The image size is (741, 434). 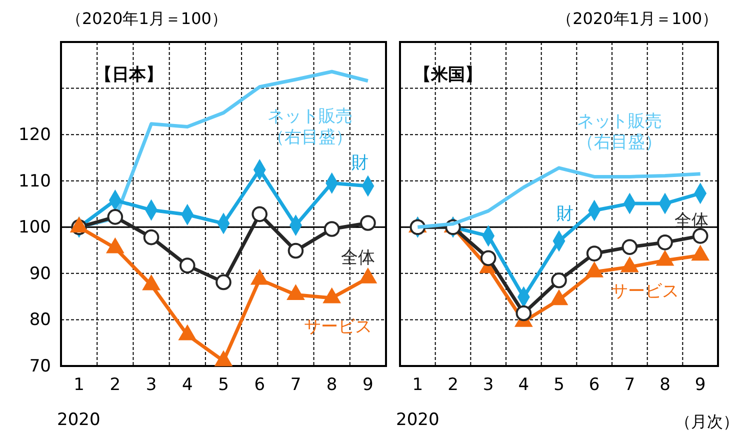 I want to click on y-tick-label: 120, so click(x=34, y=135).